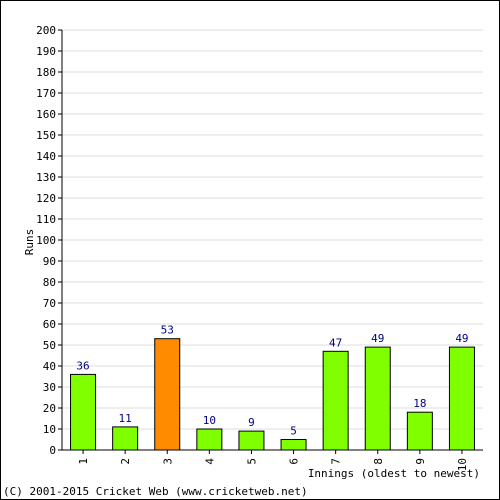 The height and width of the screenshot is (500, 500). Describe the element at coordinates (49, 387) in the screenshot. I see `y-tick-label: 30` at that location.